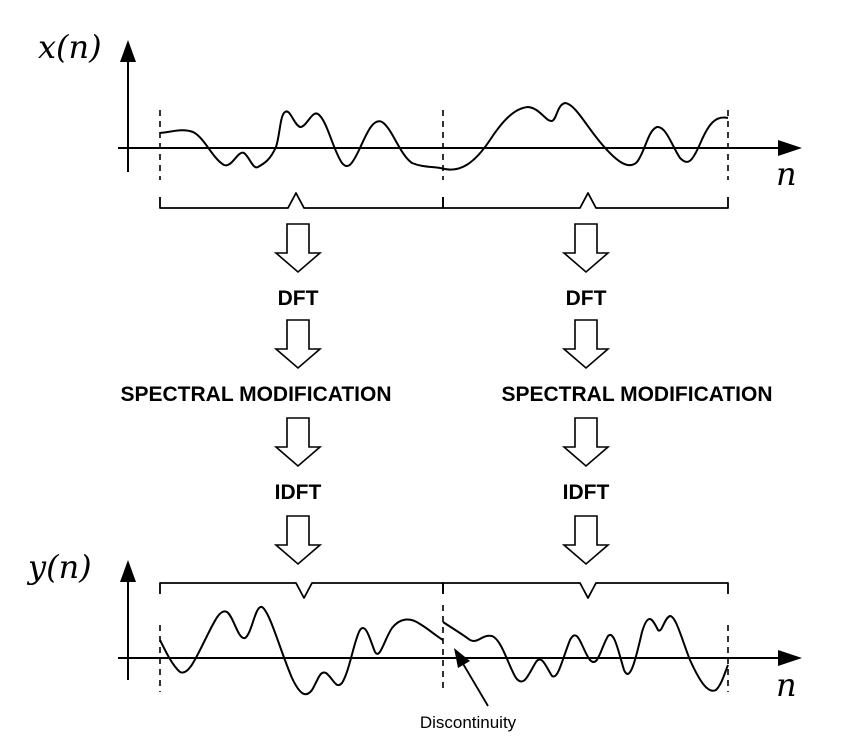  I want to click on left-processing-branch: DFT SPECTRAL MODIFICATION IDFT, so click(256, 394).